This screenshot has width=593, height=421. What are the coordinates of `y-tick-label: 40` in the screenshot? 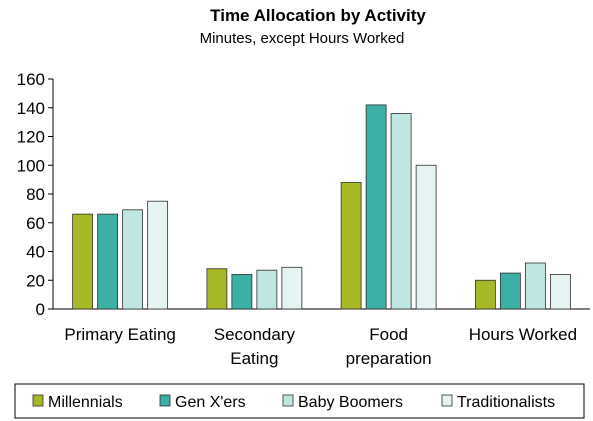 It's located at (35, 252).